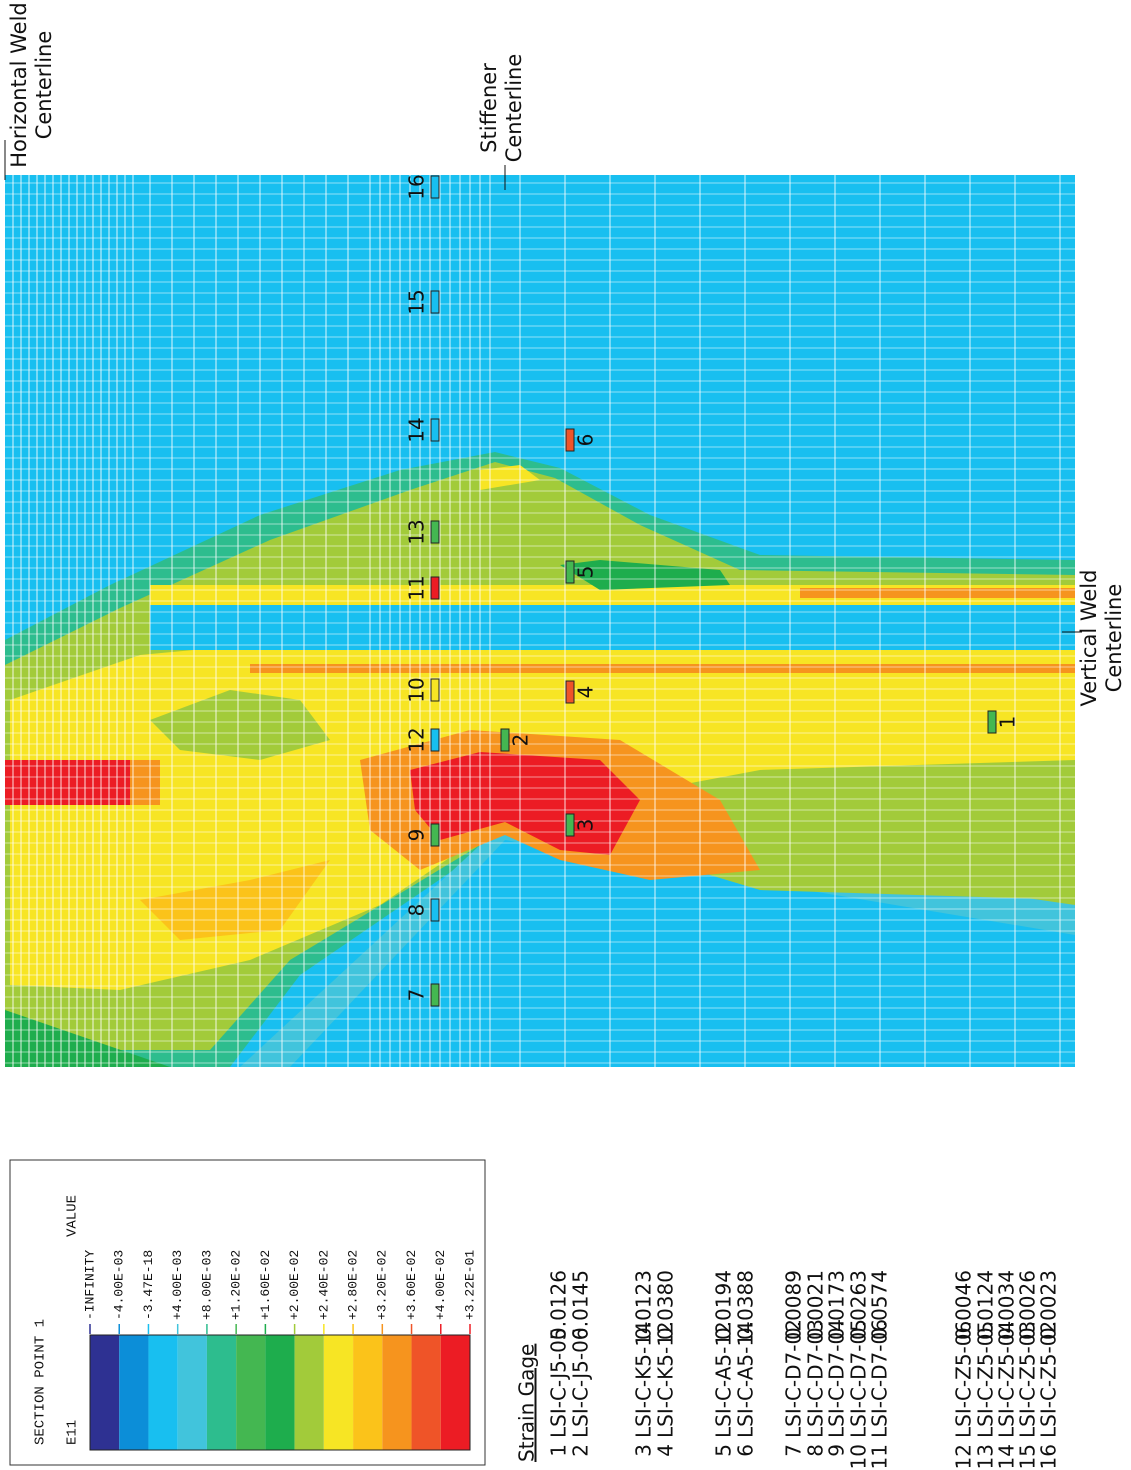  Describe the element at coordinates (247, 1312) in the screenshot. I see `legend-frame` at that location.